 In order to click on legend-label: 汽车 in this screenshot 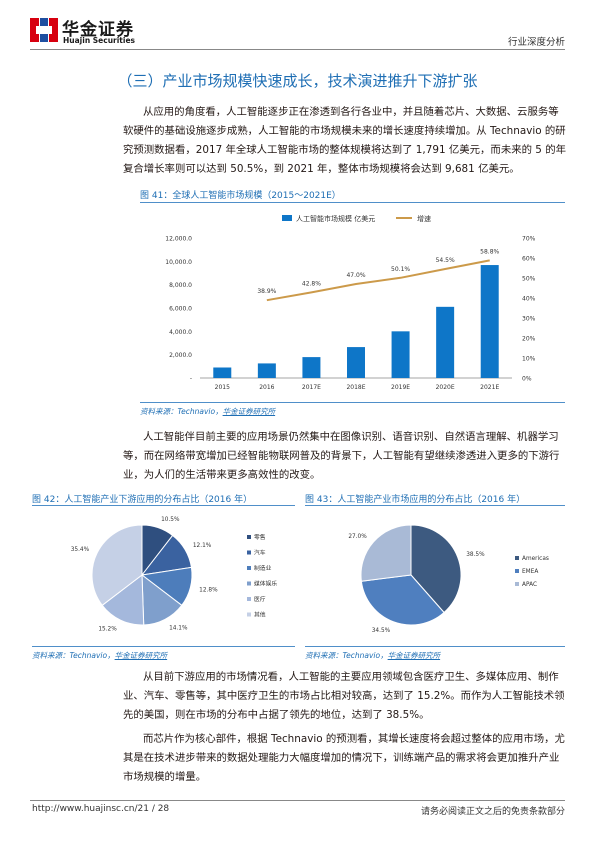, I will do `click(260, 553)`.